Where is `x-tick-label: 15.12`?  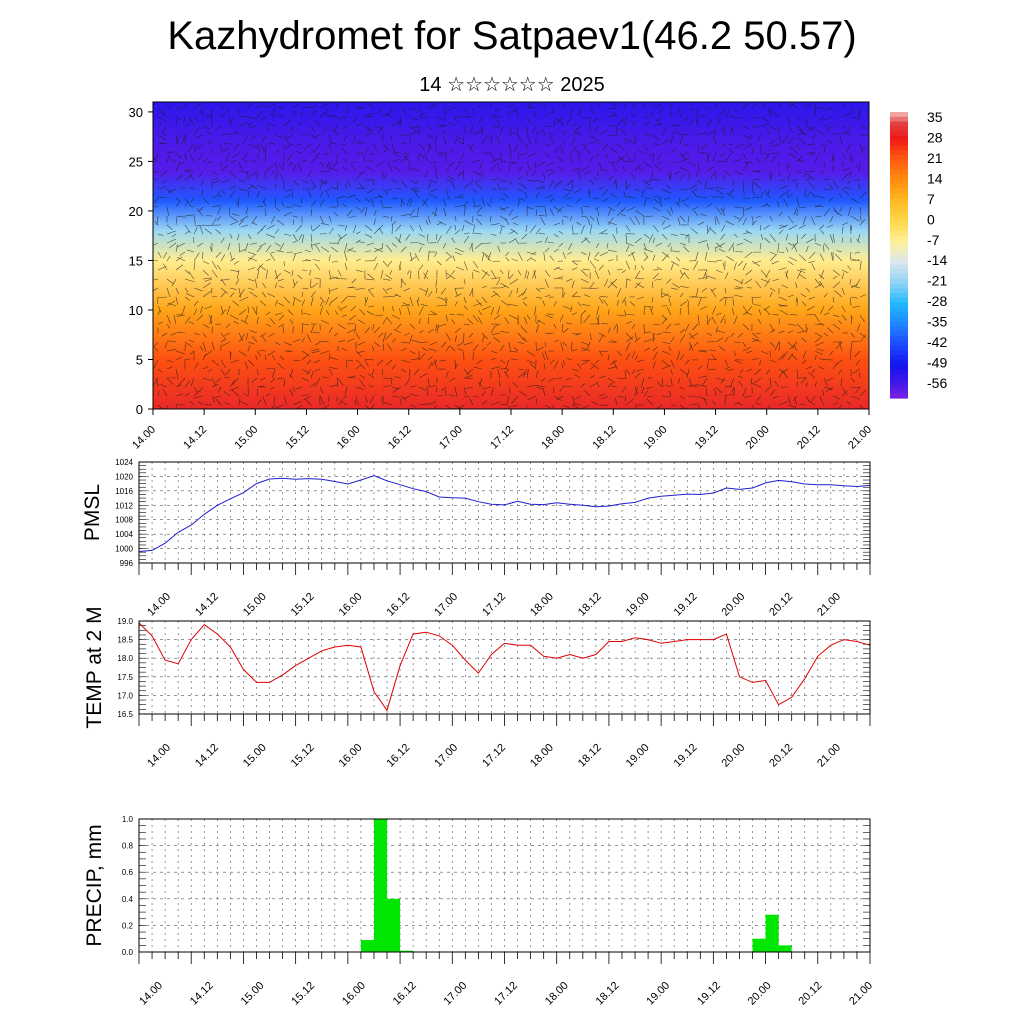
x-tick-label: 15.12 is located at coordinates (303, 994).